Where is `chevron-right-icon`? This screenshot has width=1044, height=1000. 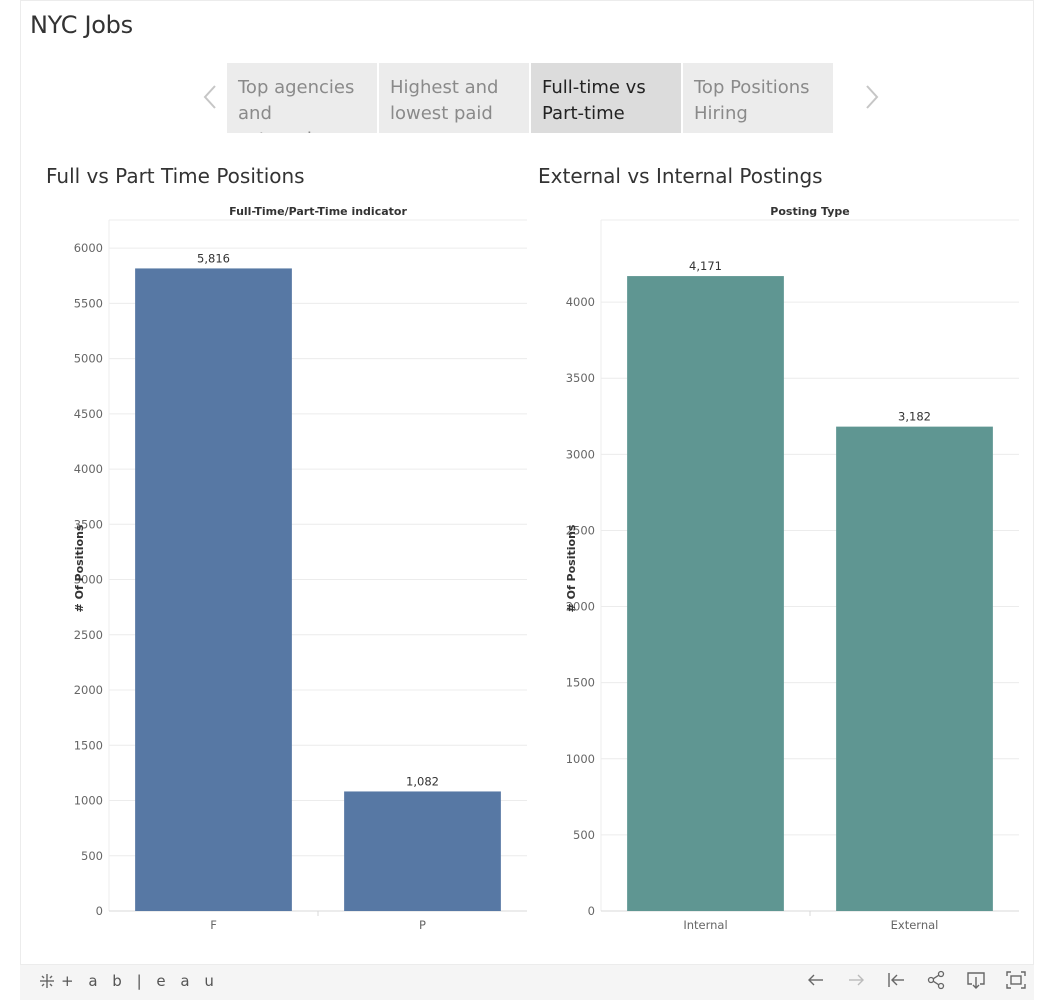
chevron-right-icon is located at coordinates (872, 97).